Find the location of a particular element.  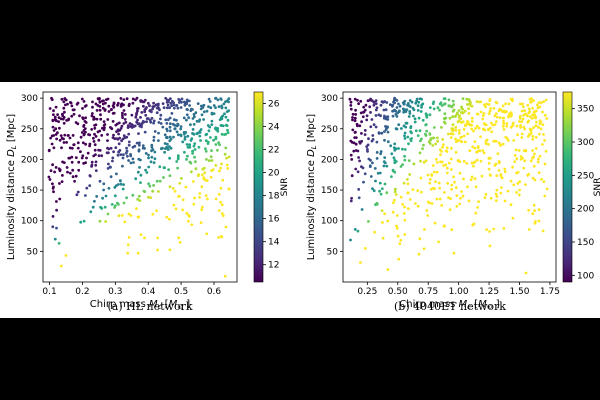

colorbar-tick-label: 350 is located at coordinates (585, 110).